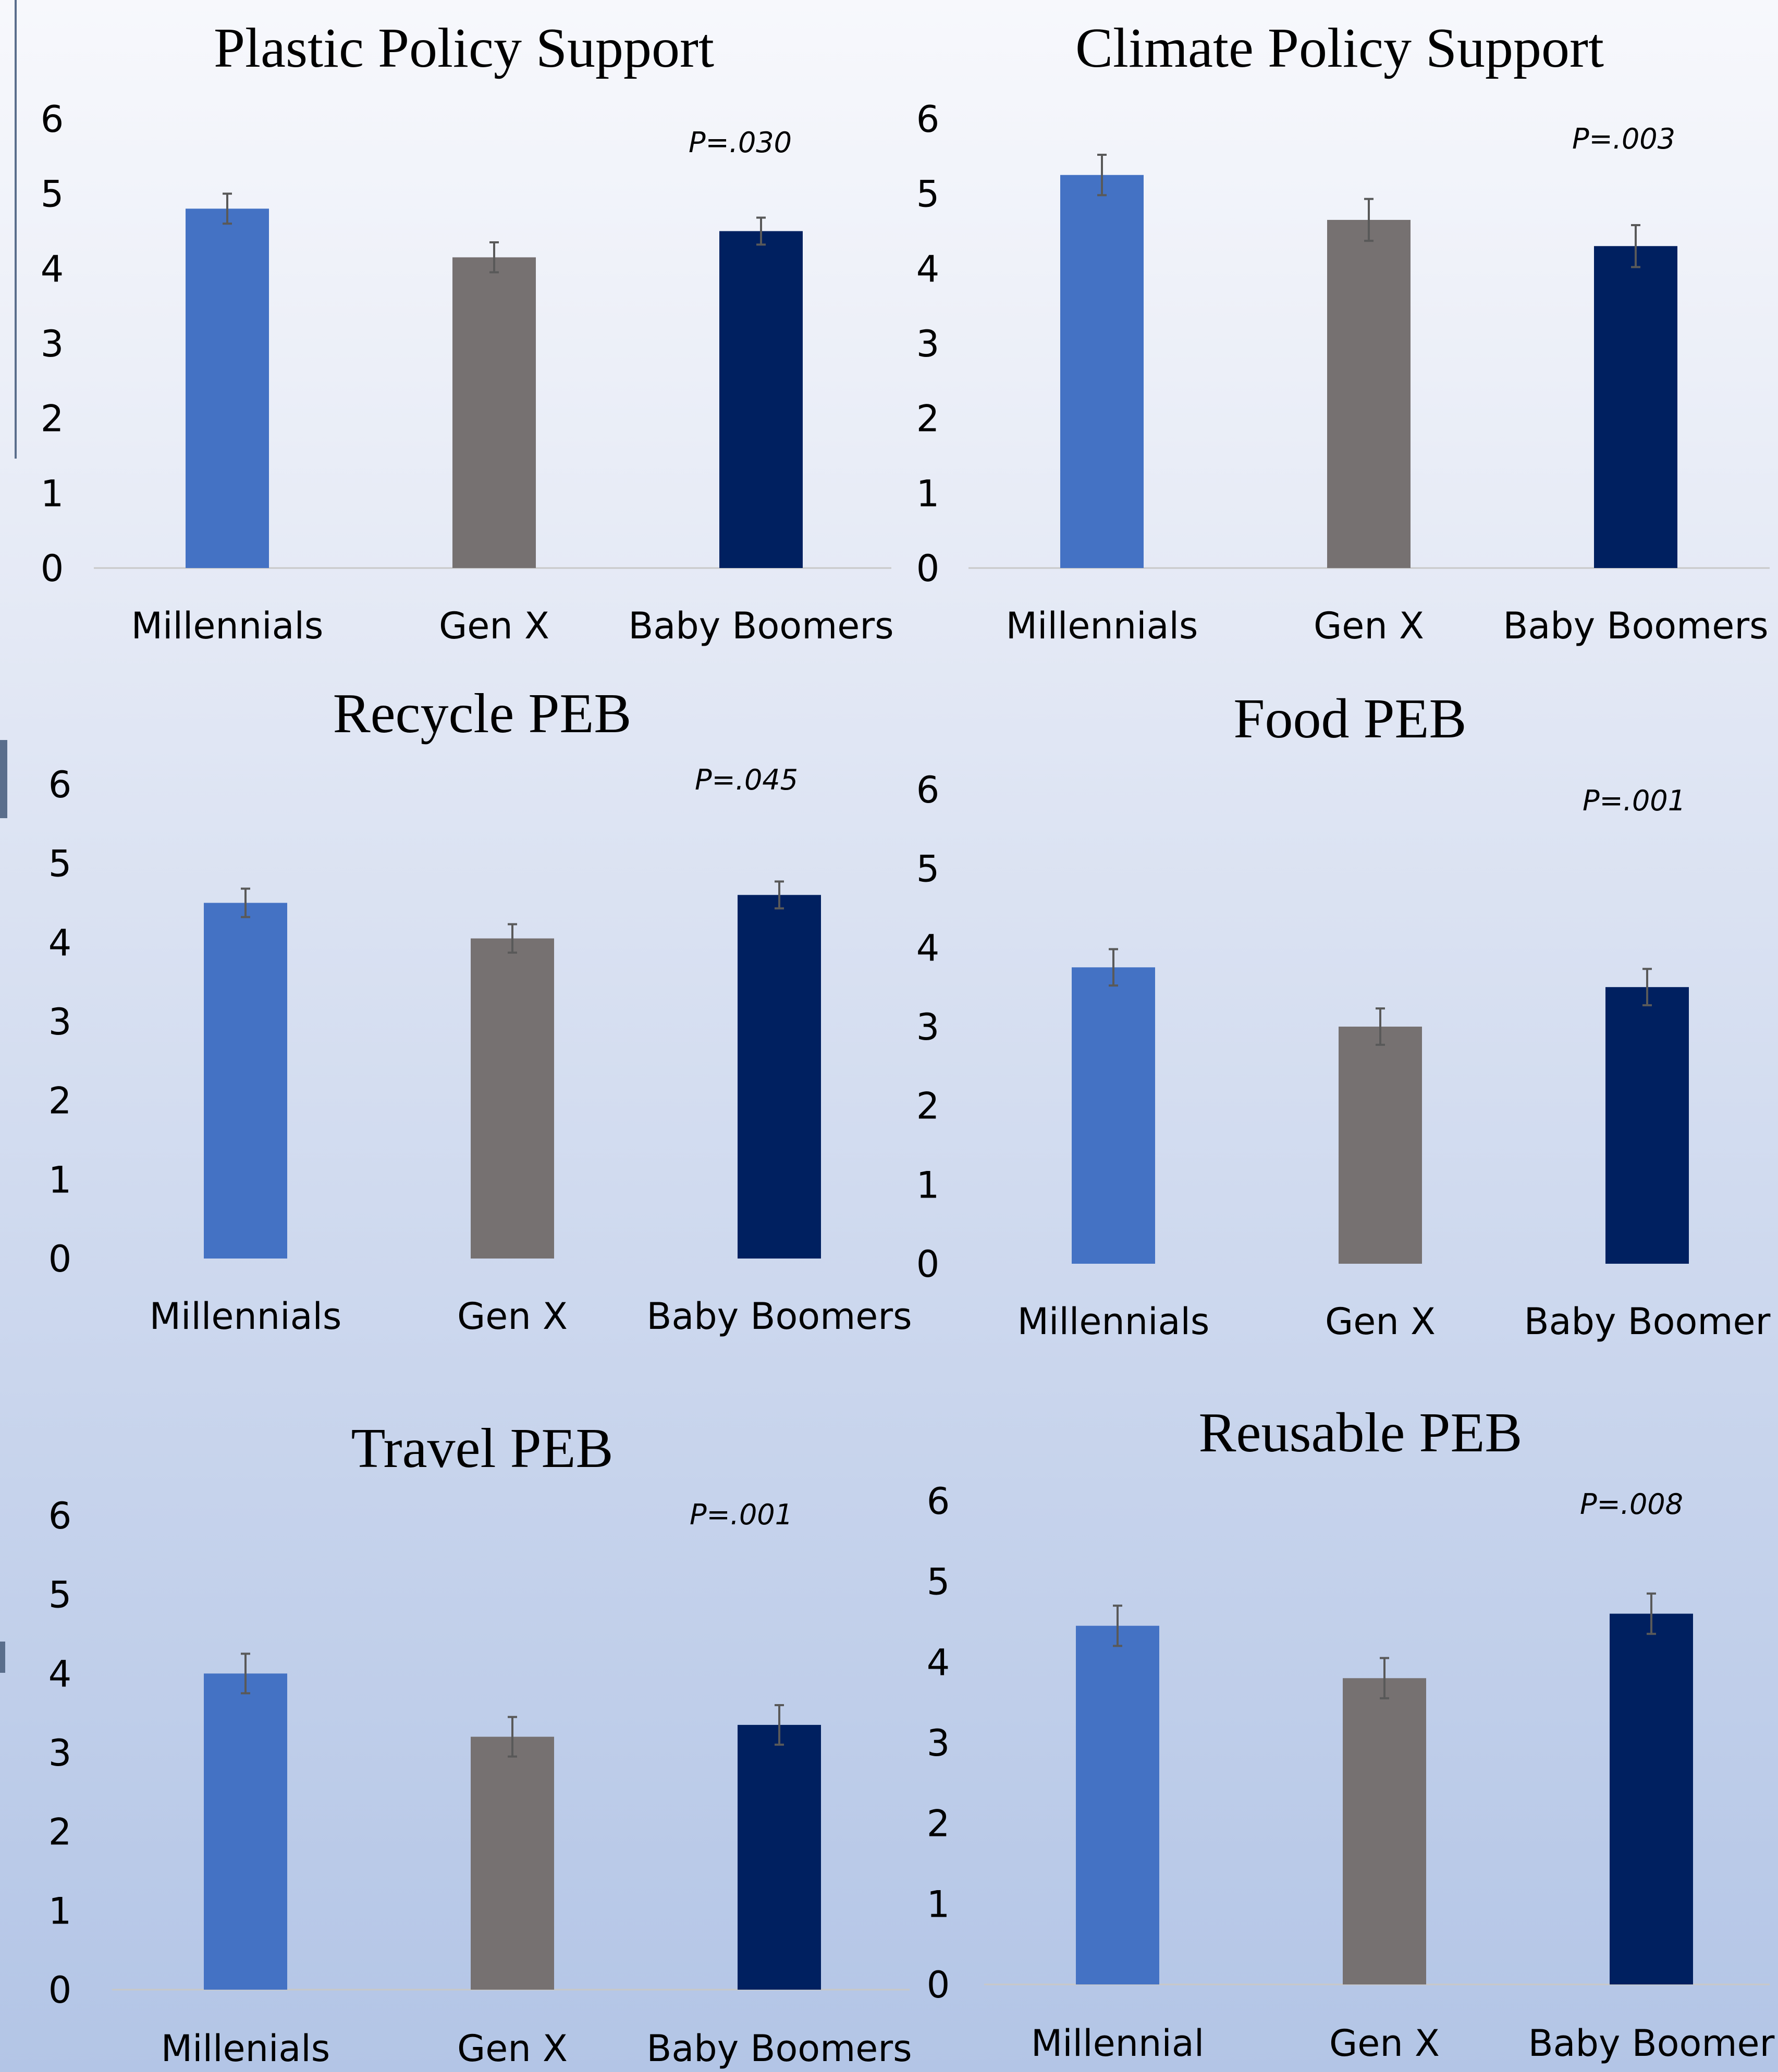 This screenshot has height=2072, width=1778. I want to click on p-value-label: P=.030, so click(740, 142).